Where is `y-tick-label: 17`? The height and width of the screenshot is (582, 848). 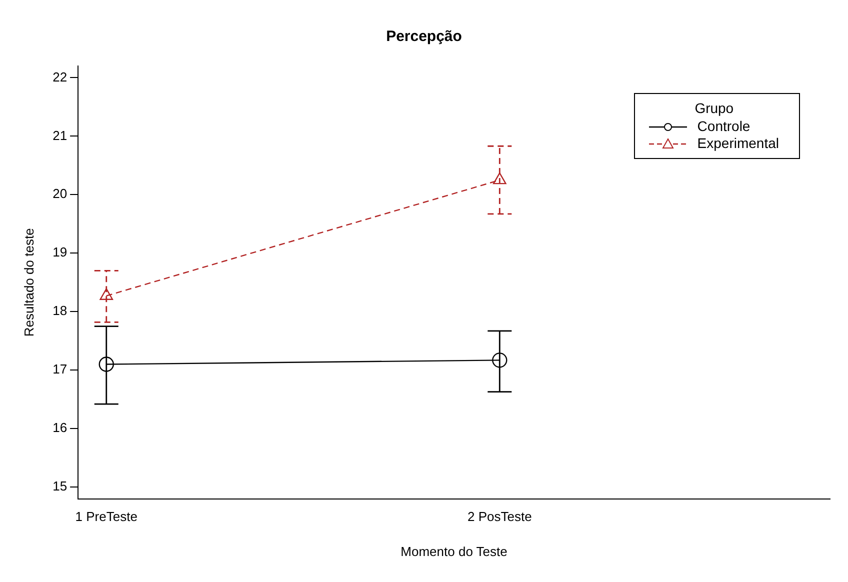 y-tick-label: 17 is located at coordinates (60, 369).